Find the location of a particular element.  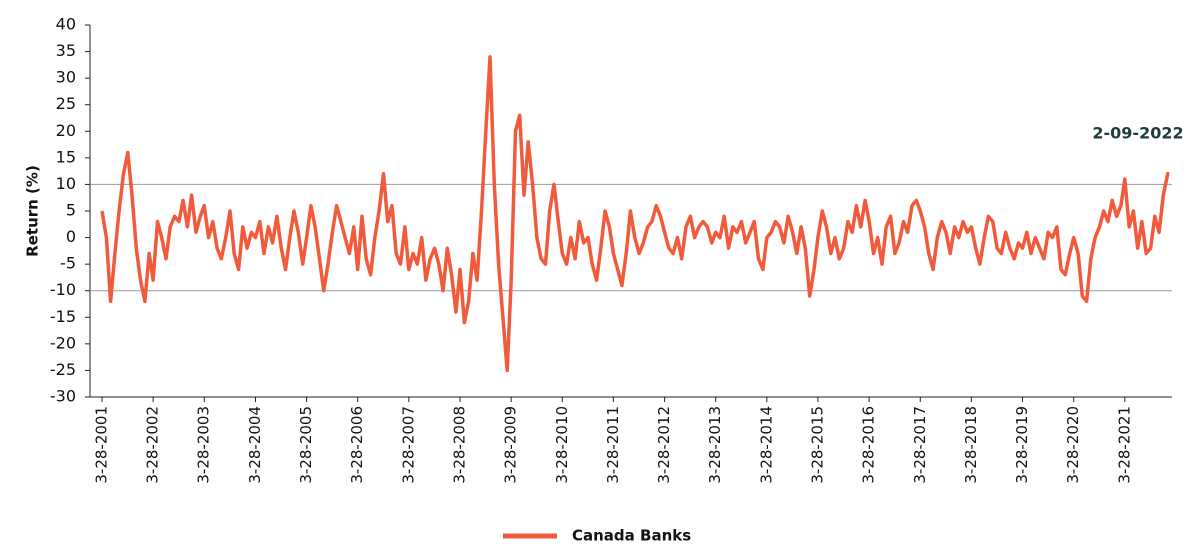

y-tick-label: 15 is located at coordinates (66, 156).